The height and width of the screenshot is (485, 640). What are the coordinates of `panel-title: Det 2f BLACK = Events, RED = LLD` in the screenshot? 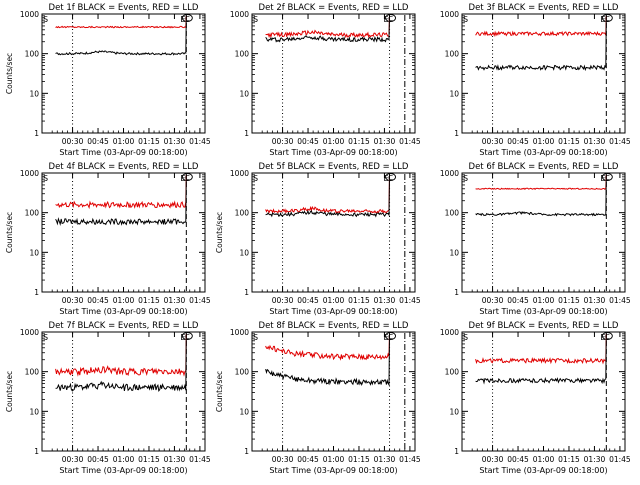 It's located at (334, 8).